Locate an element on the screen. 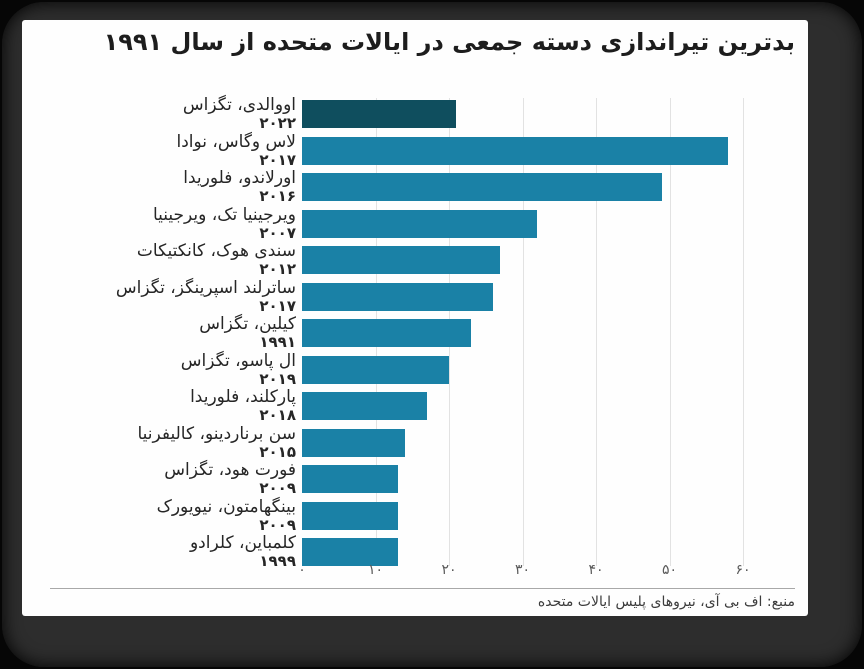  row-label: بینگهامتون، نیویورک ۲۰۰۹ is located at coordinates (159, 515).